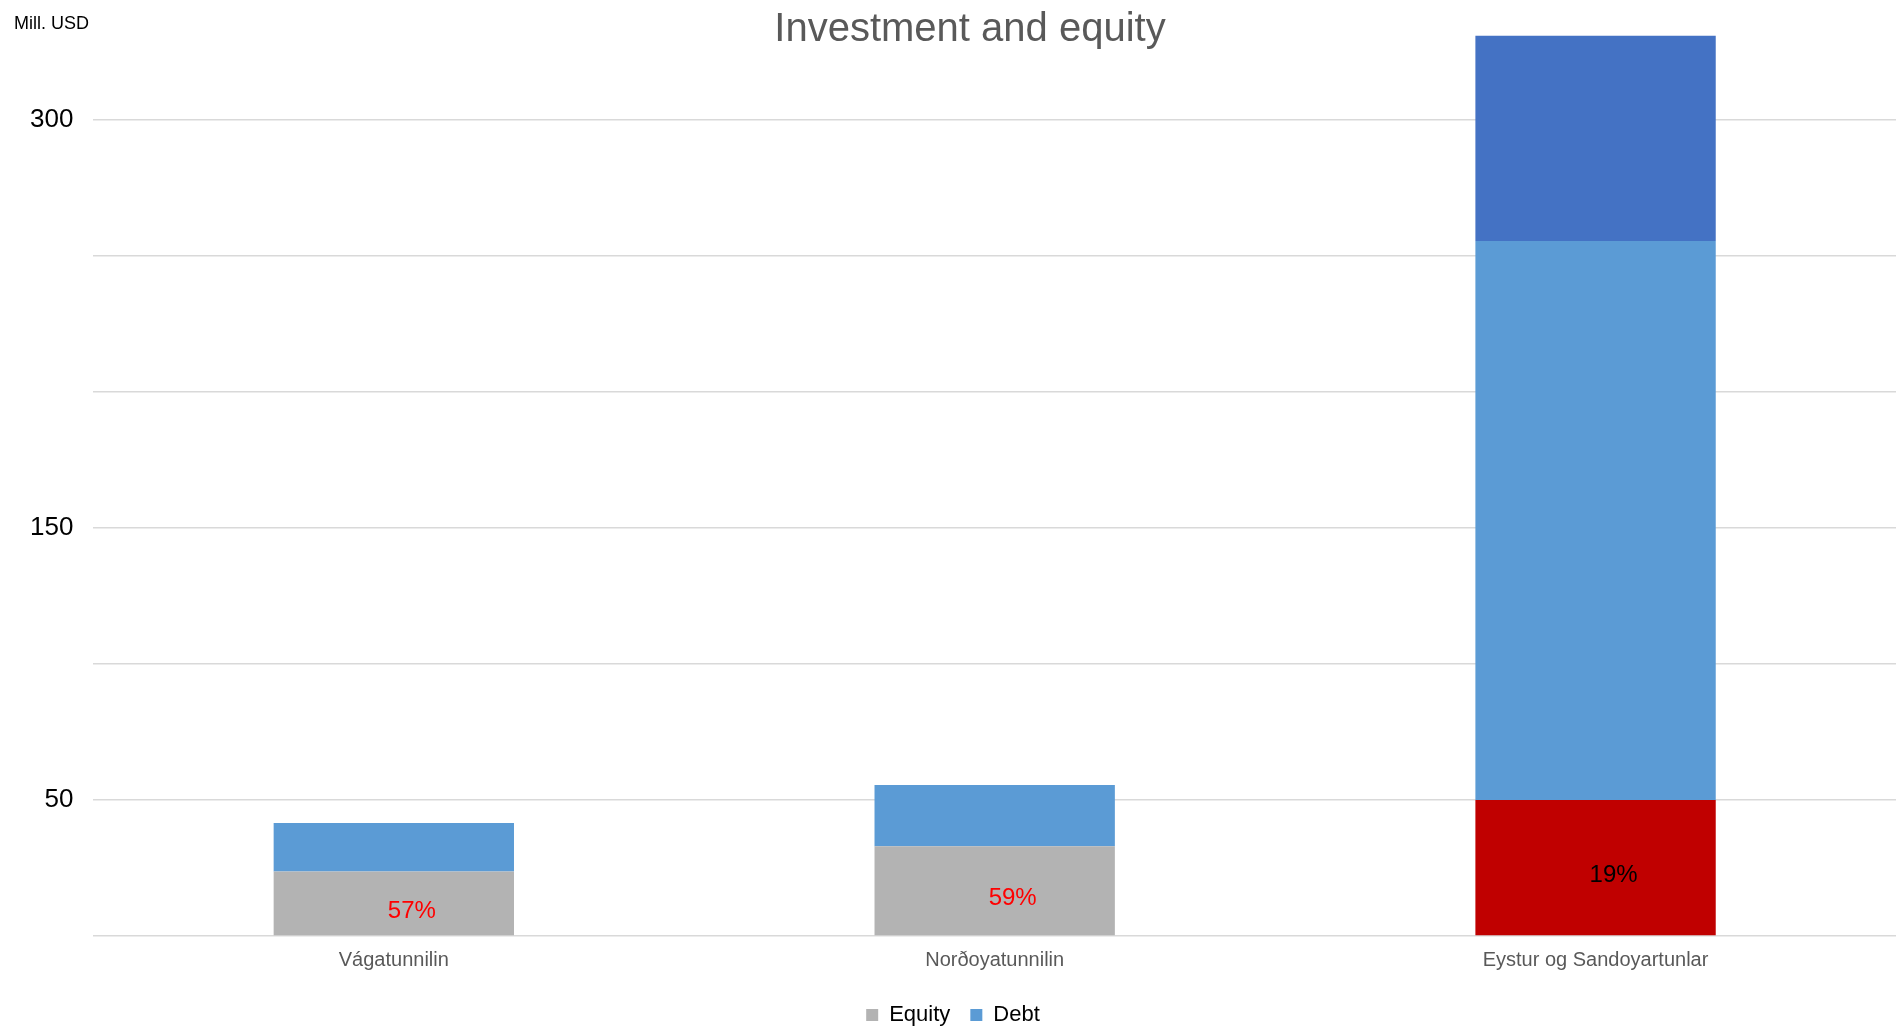  I want to click on annotation: 19%, so click(1613, 874).